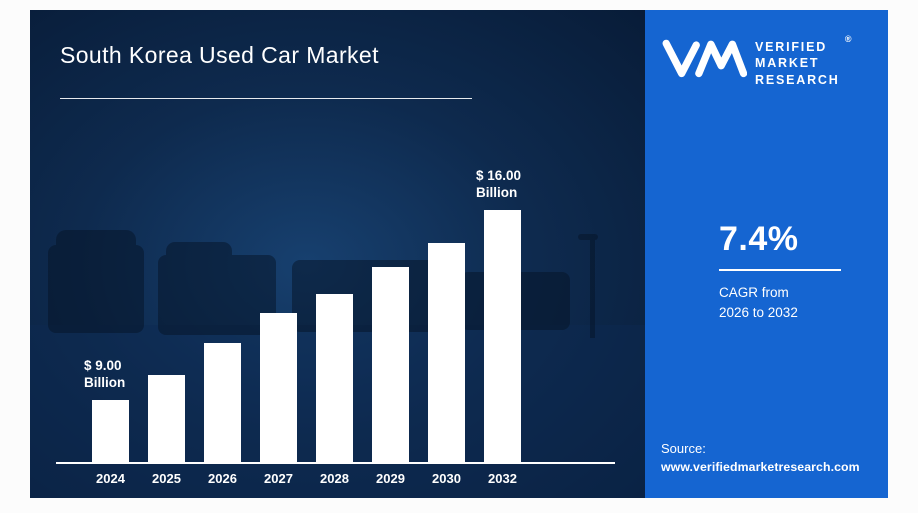 The height and width of the screenshot is (513, 918). I want to click on title-underline, so click(266, 98).